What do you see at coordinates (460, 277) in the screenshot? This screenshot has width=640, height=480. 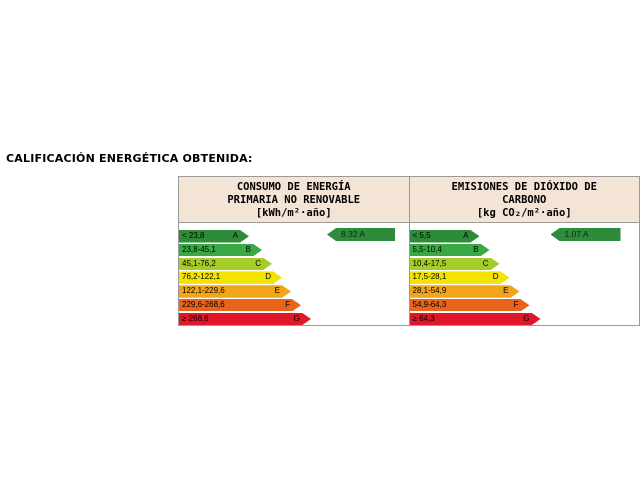 I see `rating-bar-d: 17,5-28,1 D` at bounding box center [460, 277].